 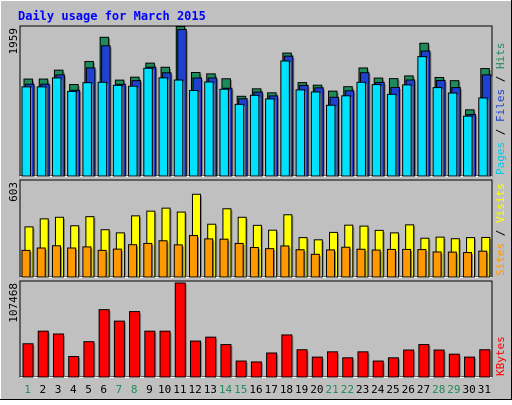 I want to click on kbytes-bar-3-rect, so click(x=58, y=355).